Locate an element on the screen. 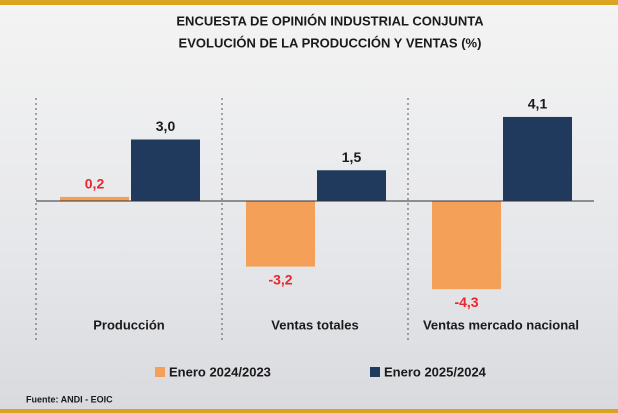  data-label: -4,3 is located at coordinates (466, 302).